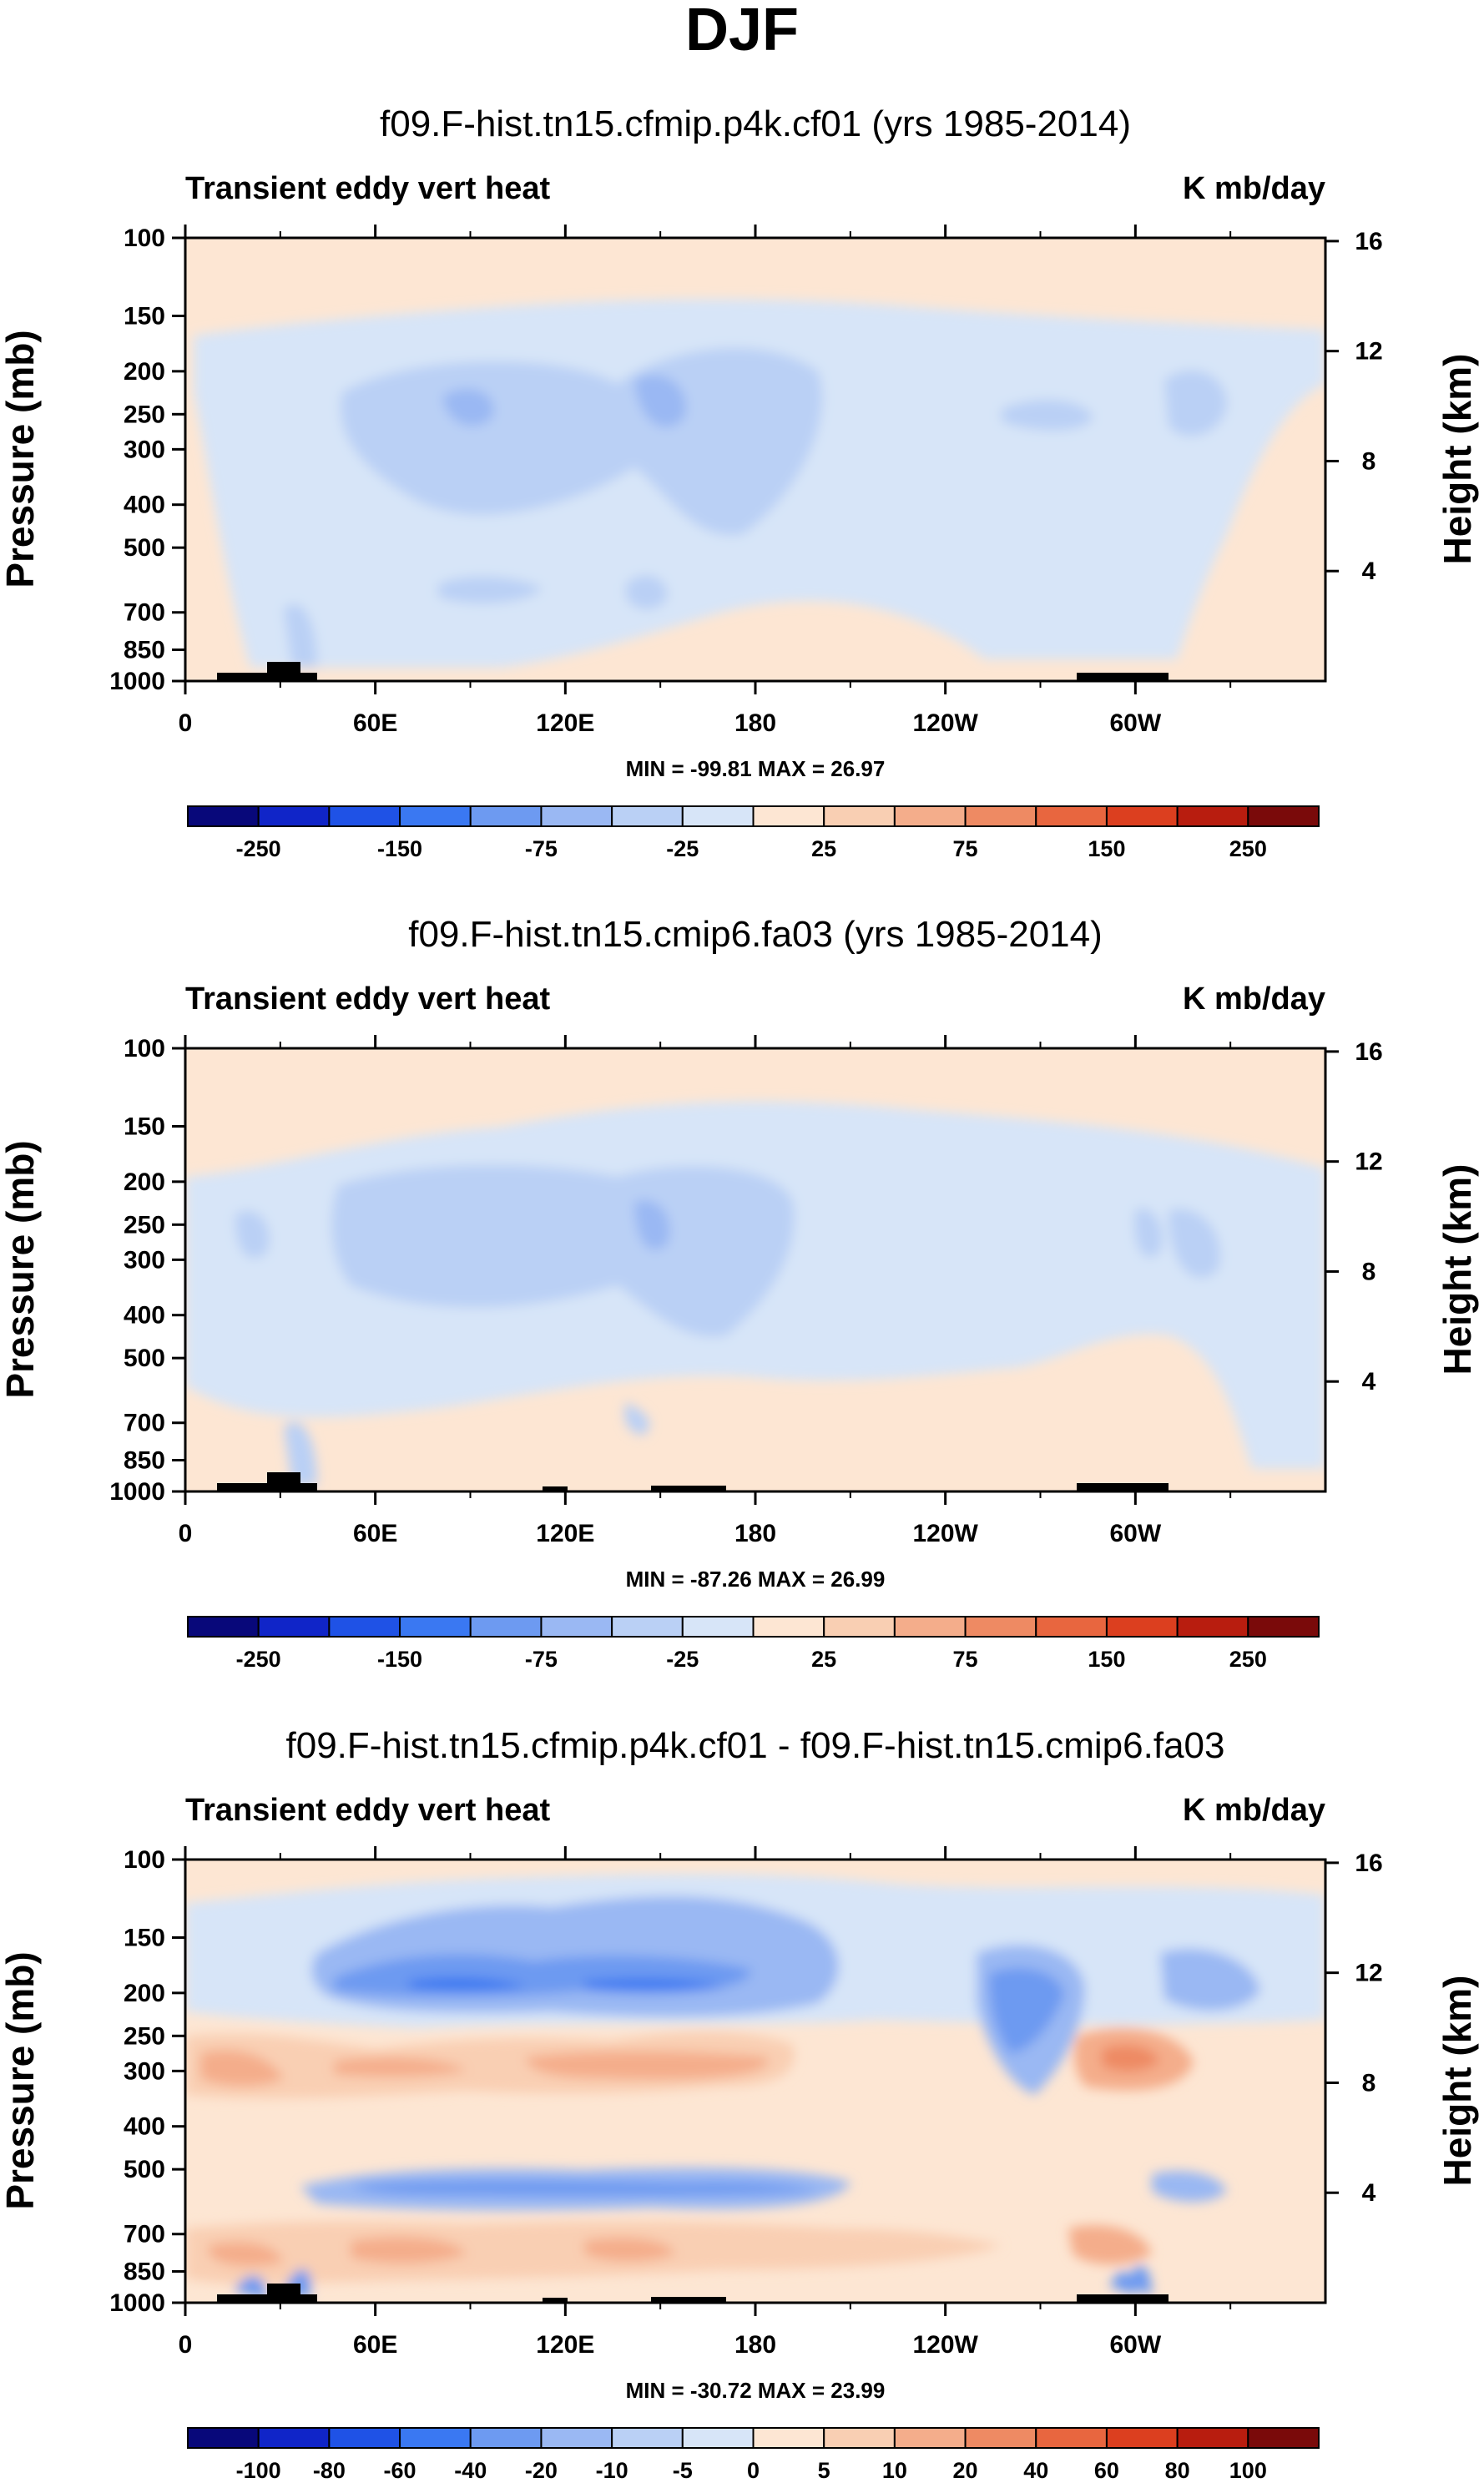  What do you see at coordinates (693, 1481) in the screenshot?
I see `panel-2-topography` at bounding box center [693, 1481].